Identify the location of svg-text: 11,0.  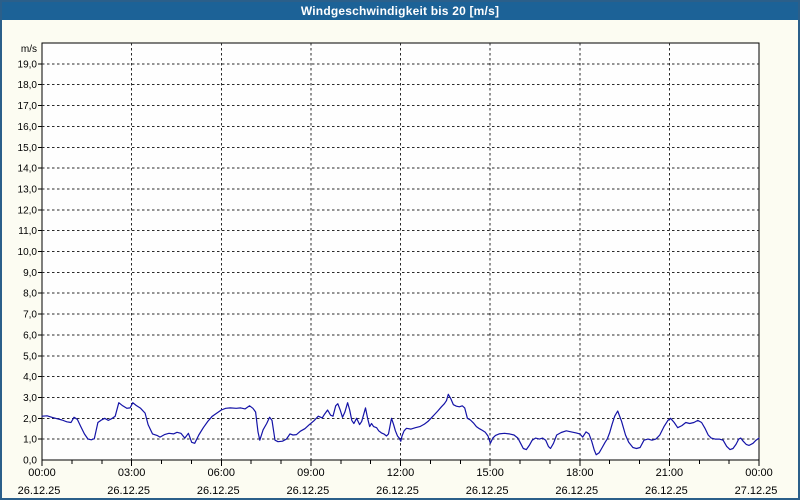
(27, 231).